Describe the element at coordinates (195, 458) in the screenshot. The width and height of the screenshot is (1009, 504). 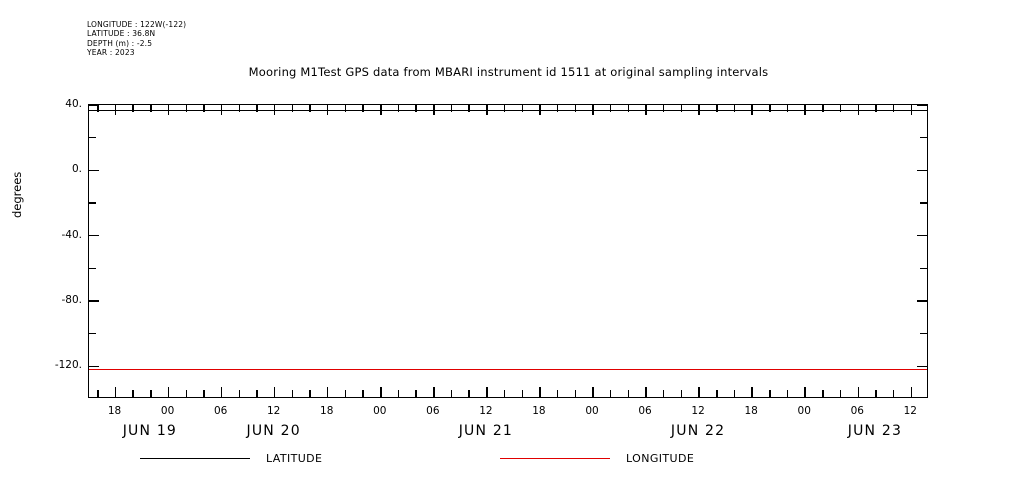
I see `legend-line-swatch` at that location.